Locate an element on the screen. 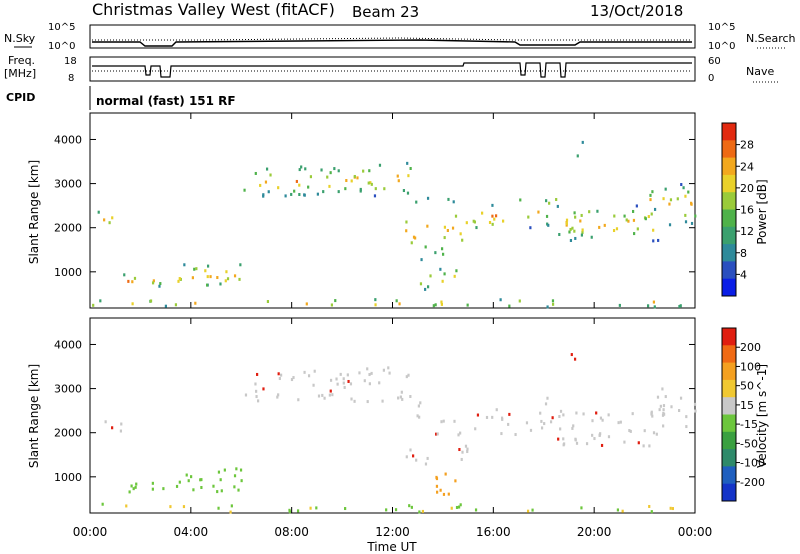 Image resolution: width=800 pixels, height=554 pixels. colorbar-tick-label: 8 is located at coordinates (743, 253).